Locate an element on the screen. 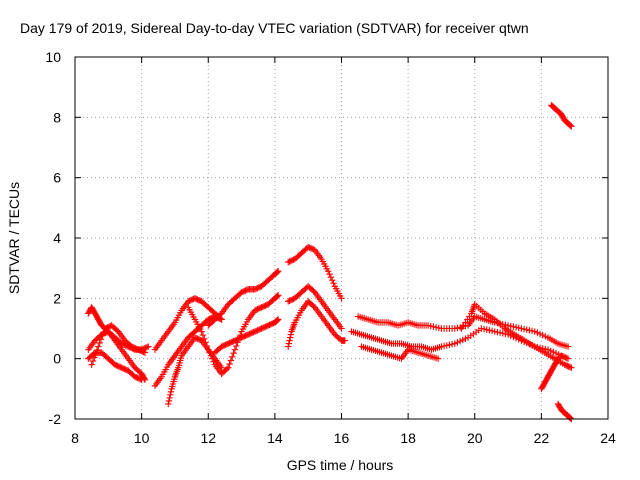  y-tick-label: 10 is located at coordinates (53, 57).